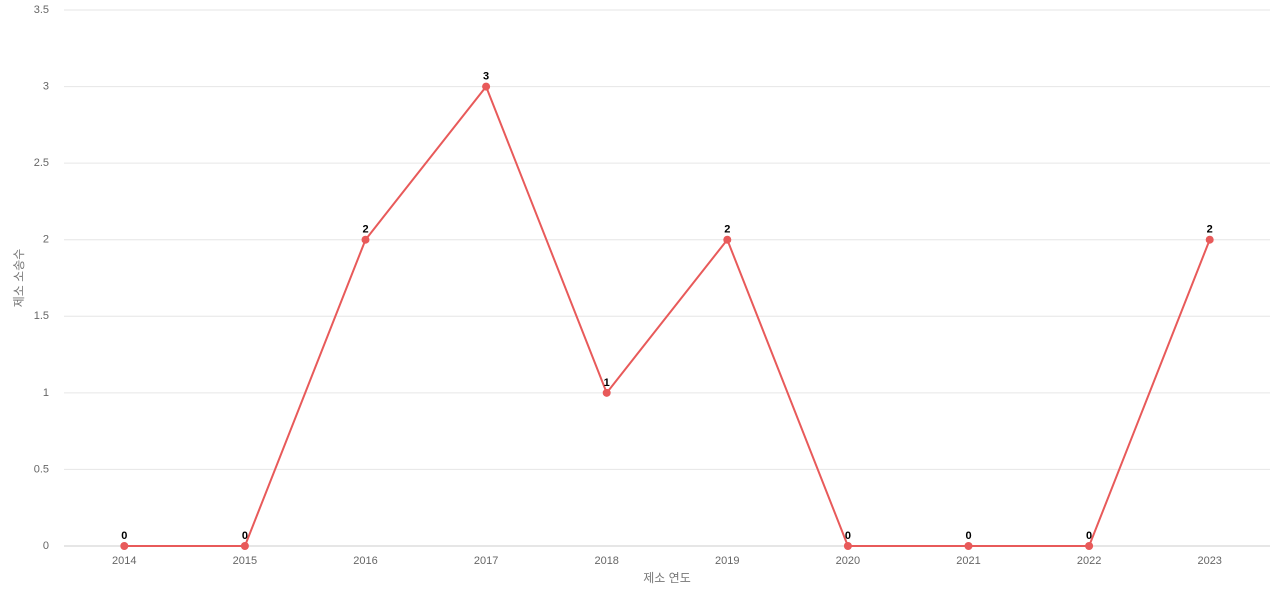  Describe the element at coordinates (848, 561) in the screenshot. I see `x-tick-label: 2020` at that location.